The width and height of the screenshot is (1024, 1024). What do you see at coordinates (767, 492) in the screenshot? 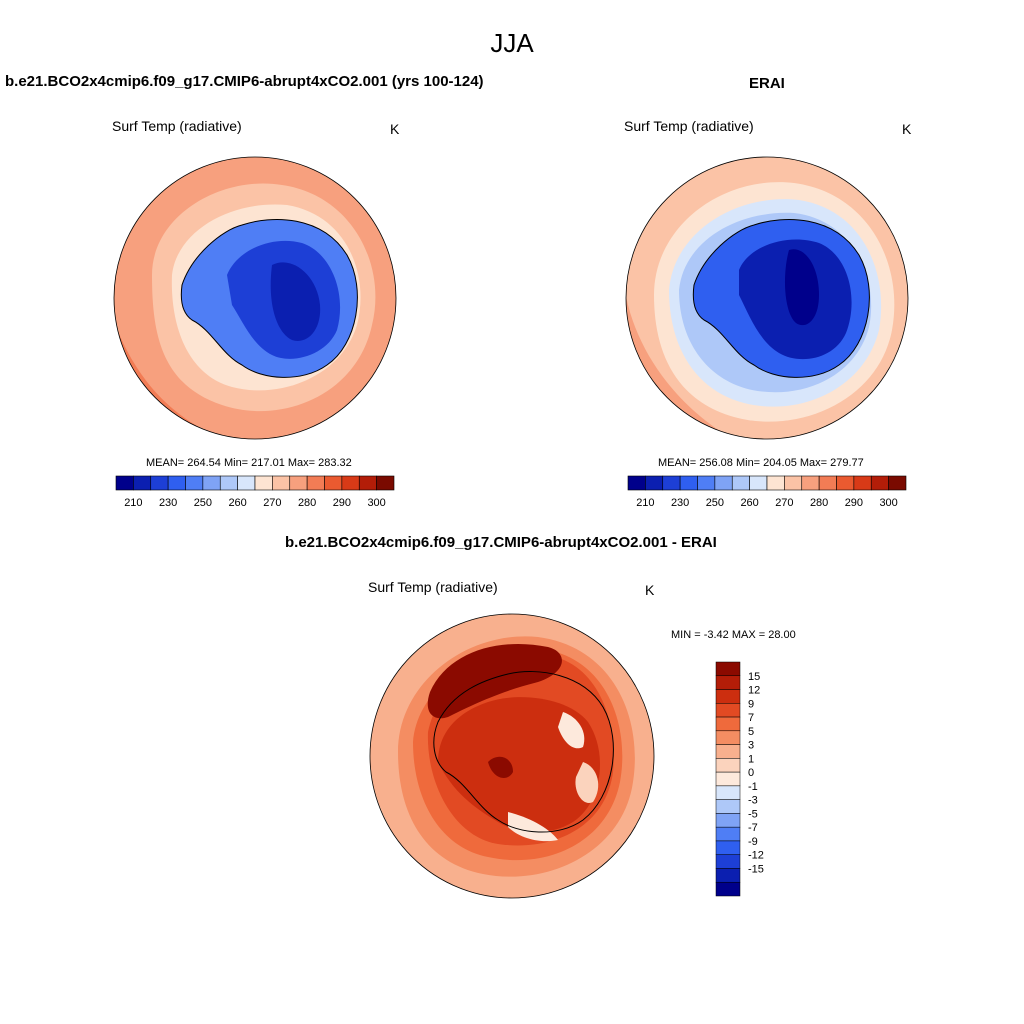
I see `panel2-colorbar: 210 230 250 260 270 280 290 300` at bounding box center [767, 492].